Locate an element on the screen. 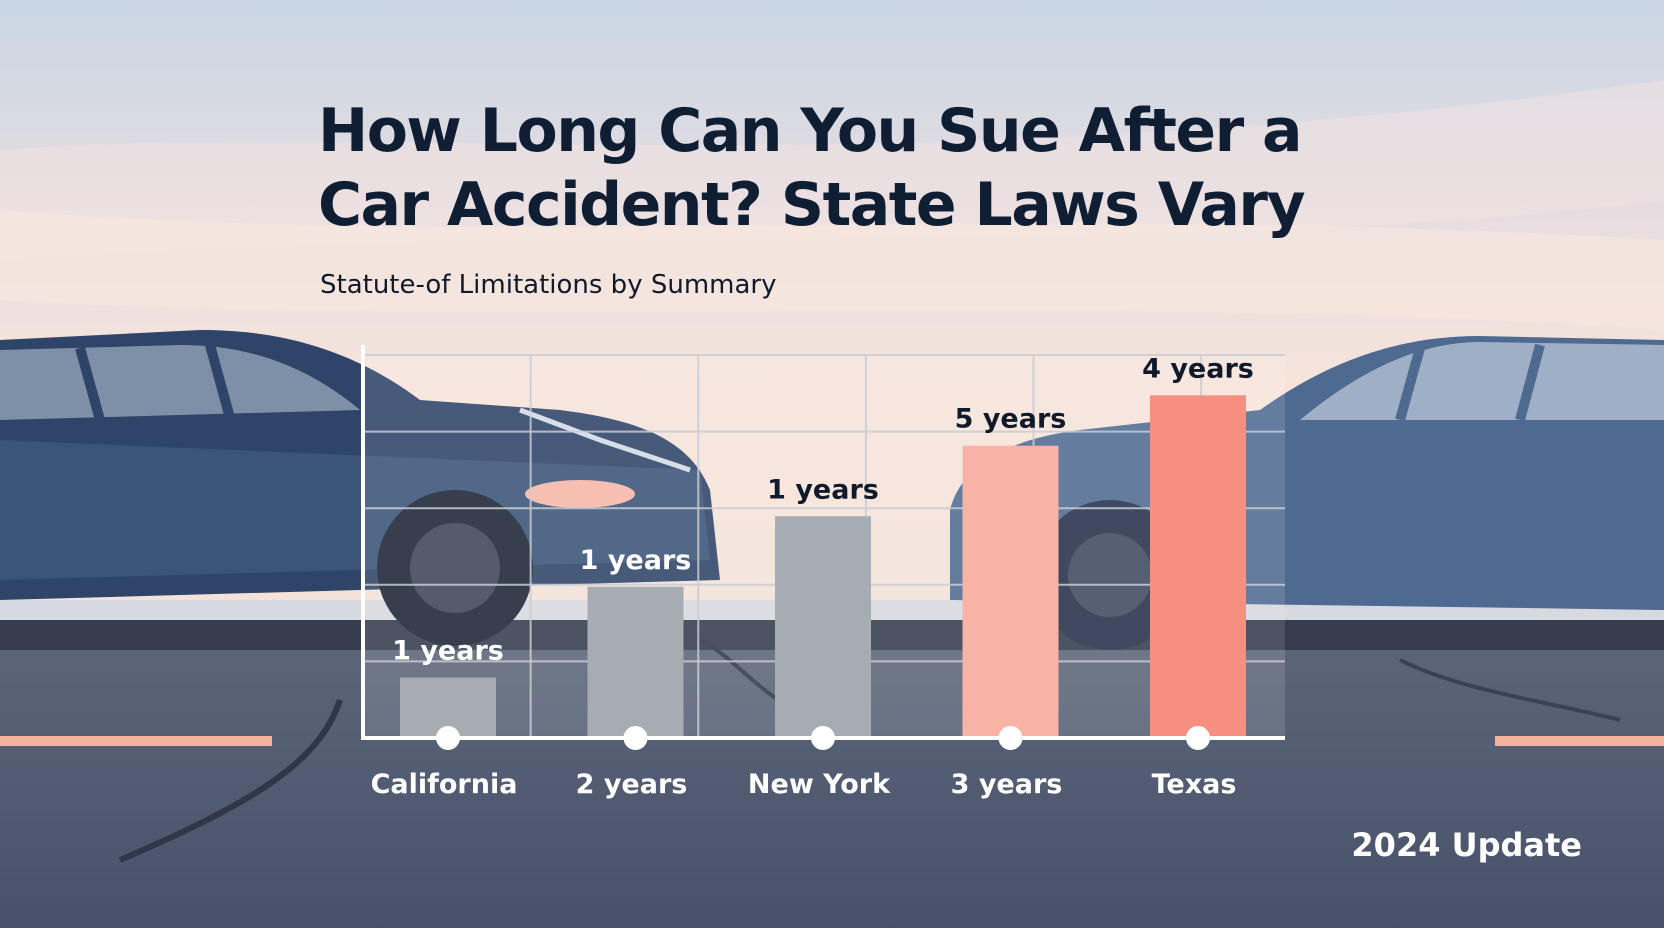 The width and height of the screenshot is (1664, 928). data-label-1: 1 years is located at coordinates (448, 651).